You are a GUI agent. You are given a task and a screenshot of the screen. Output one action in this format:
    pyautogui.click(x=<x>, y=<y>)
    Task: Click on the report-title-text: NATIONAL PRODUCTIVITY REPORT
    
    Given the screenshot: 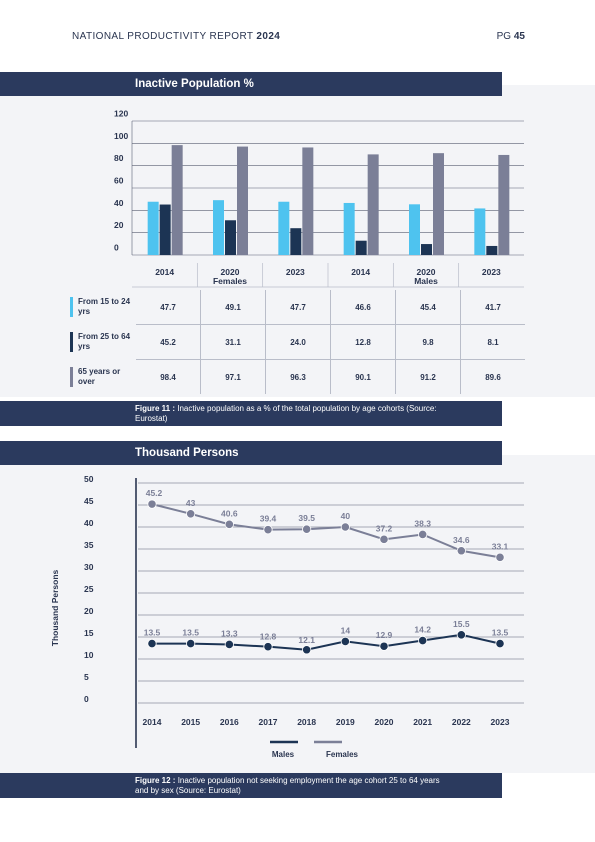 What is the action you would take?
    pyautogui.click(x=163, y=36)
    